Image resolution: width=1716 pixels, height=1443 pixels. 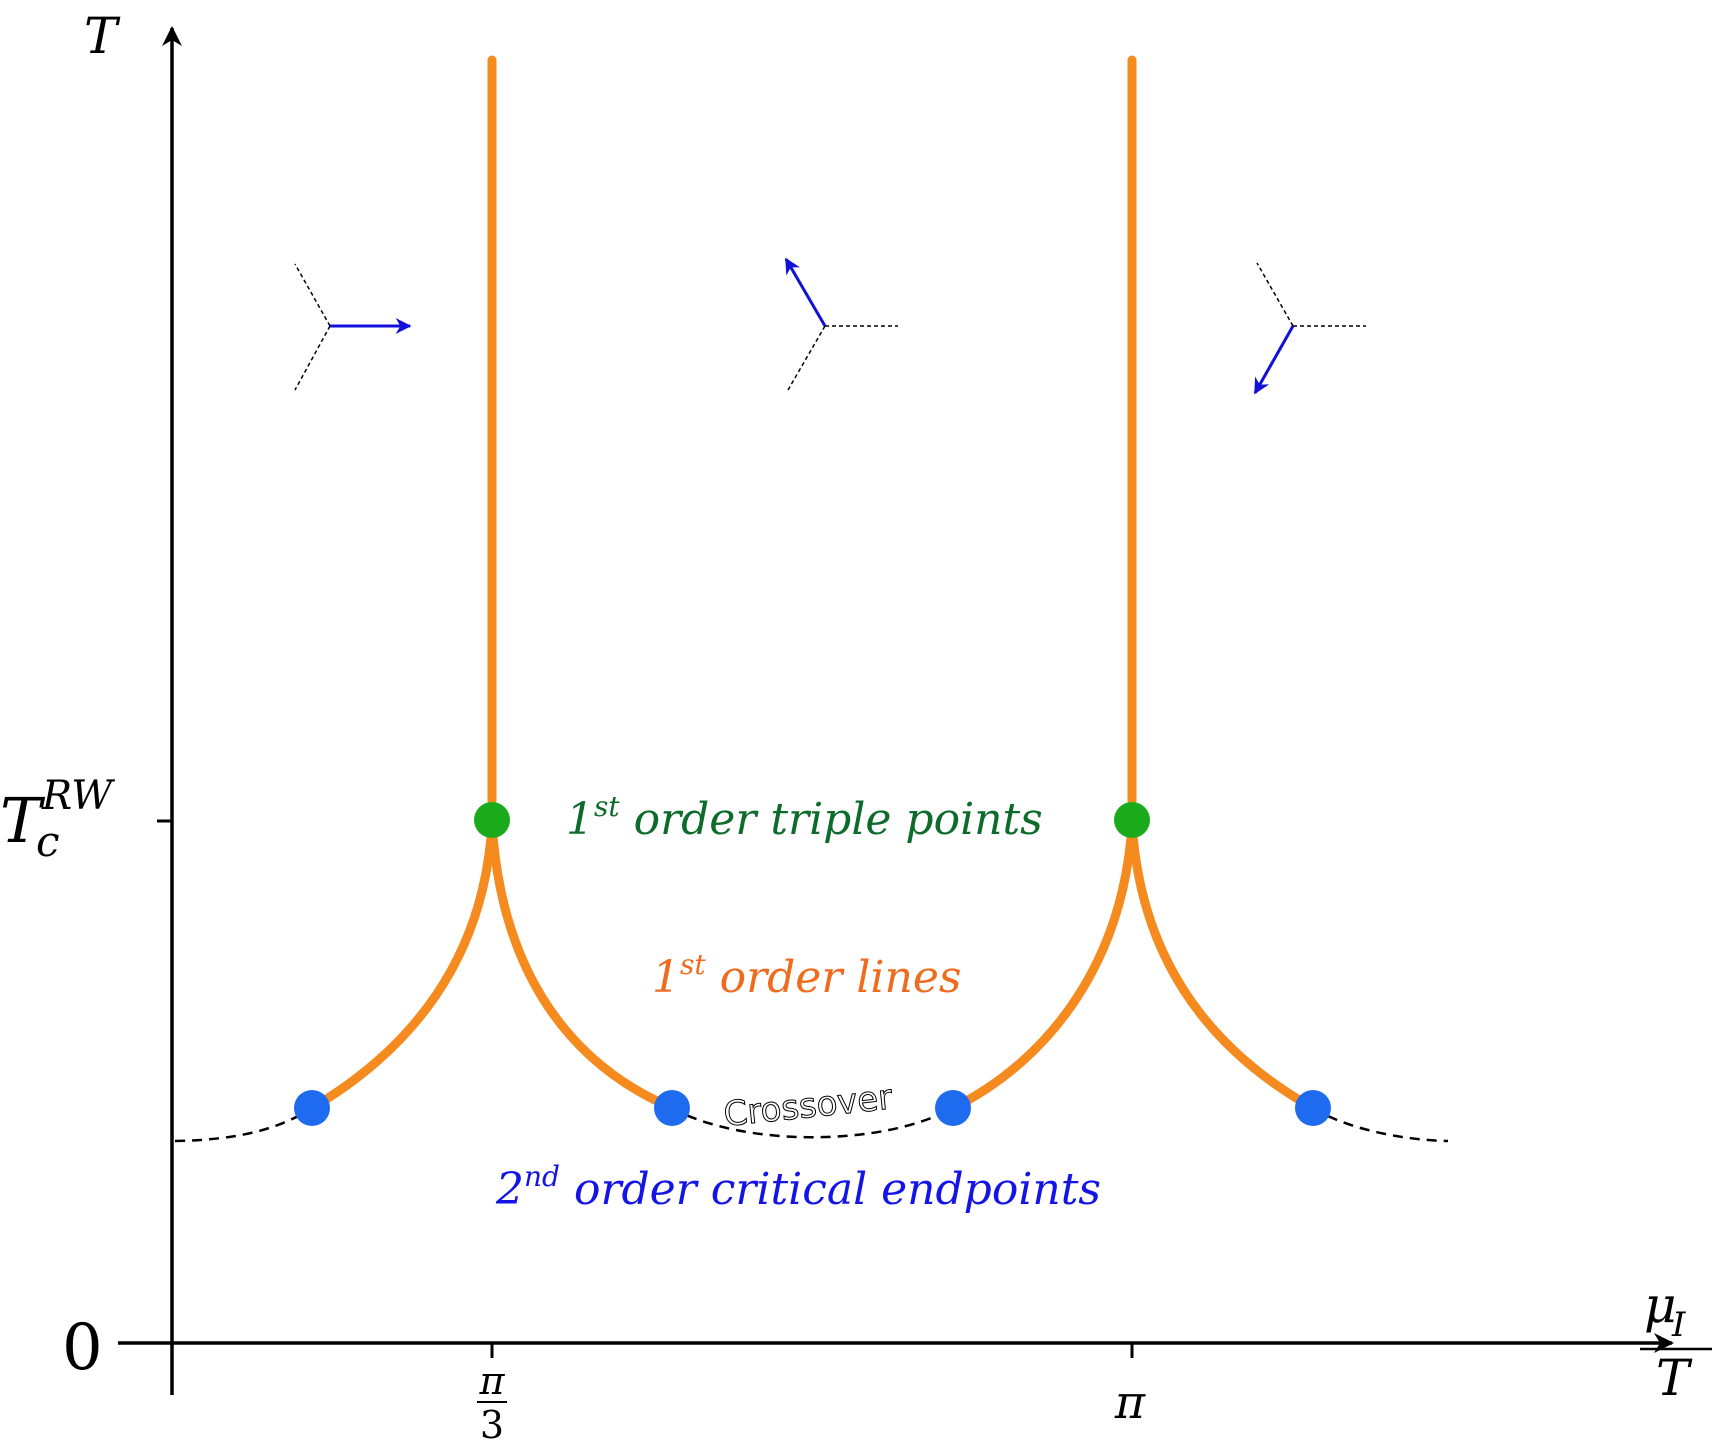 What do you see at coordinates (492, 1423) in the screenshot?
I see `x-tick-label-pi3-denominator: 3` at bounding box center [492, 1423].